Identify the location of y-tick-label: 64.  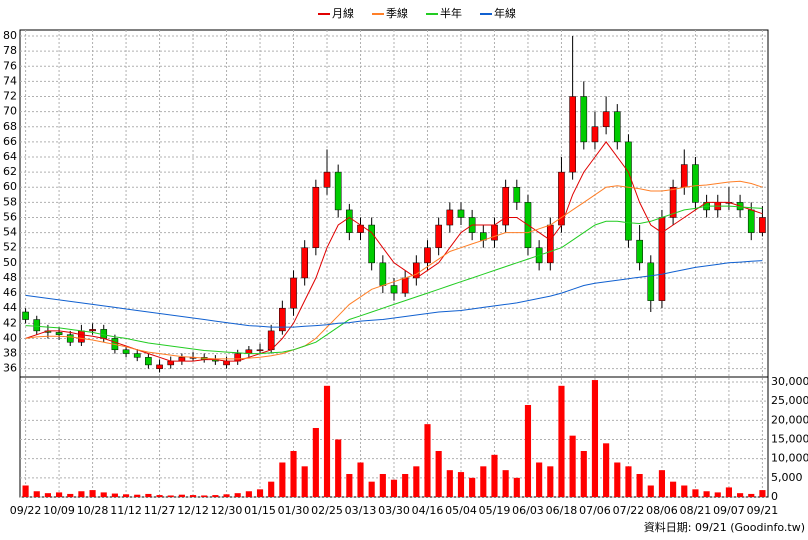
(10, 156).